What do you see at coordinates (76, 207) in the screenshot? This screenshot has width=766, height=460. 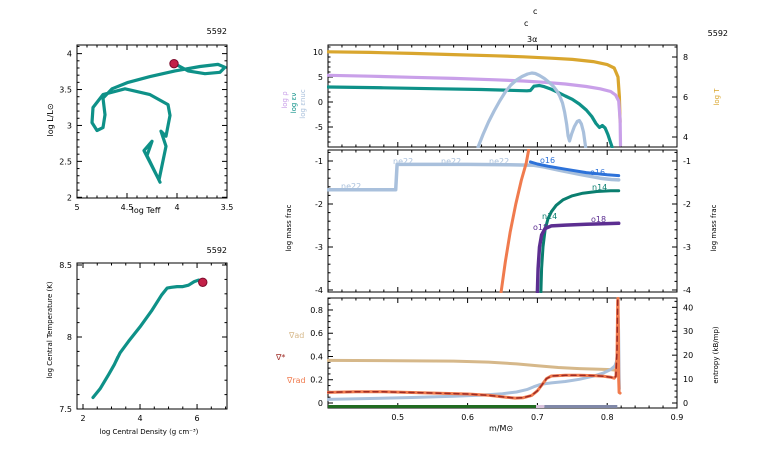 I see `x-tick-label: 5` at bounding box center [76, 207].